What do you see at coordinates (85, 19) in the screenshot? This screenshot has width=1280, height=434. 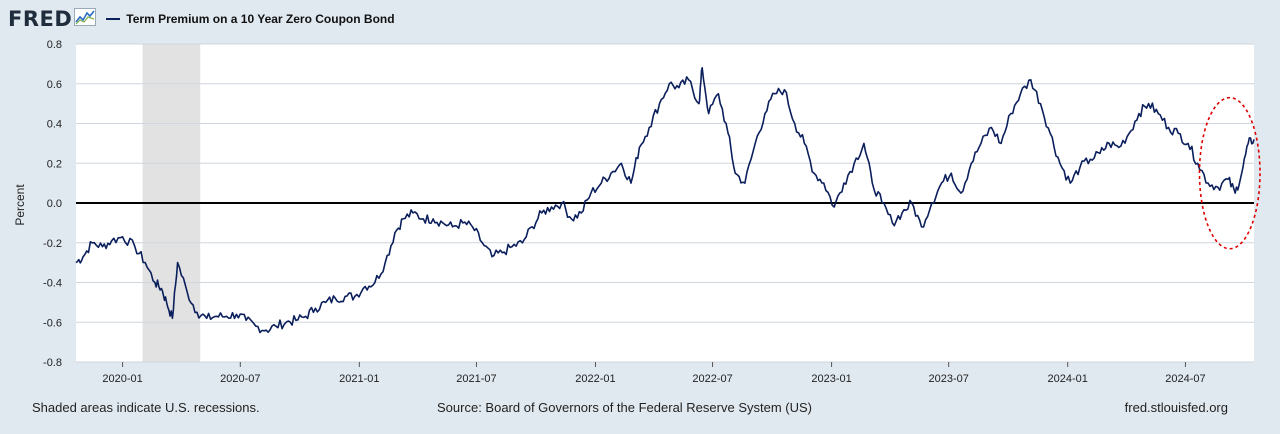 I see `line-chart-icon` at bounding box center [85, 19].